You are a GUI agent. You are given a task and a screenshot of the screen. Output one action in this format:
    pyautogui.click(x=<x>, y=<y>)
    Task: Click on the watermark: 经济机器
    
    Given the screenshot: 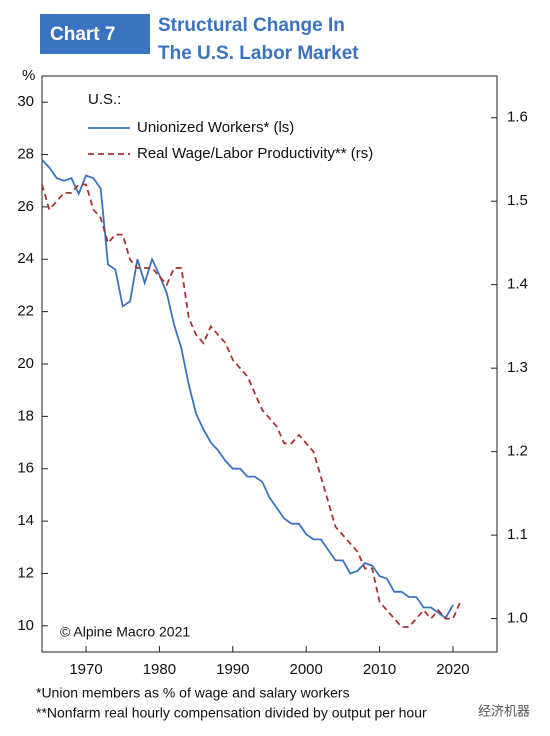 What is the action you would take?
    pyautogui.click(x=504, y=710)
    